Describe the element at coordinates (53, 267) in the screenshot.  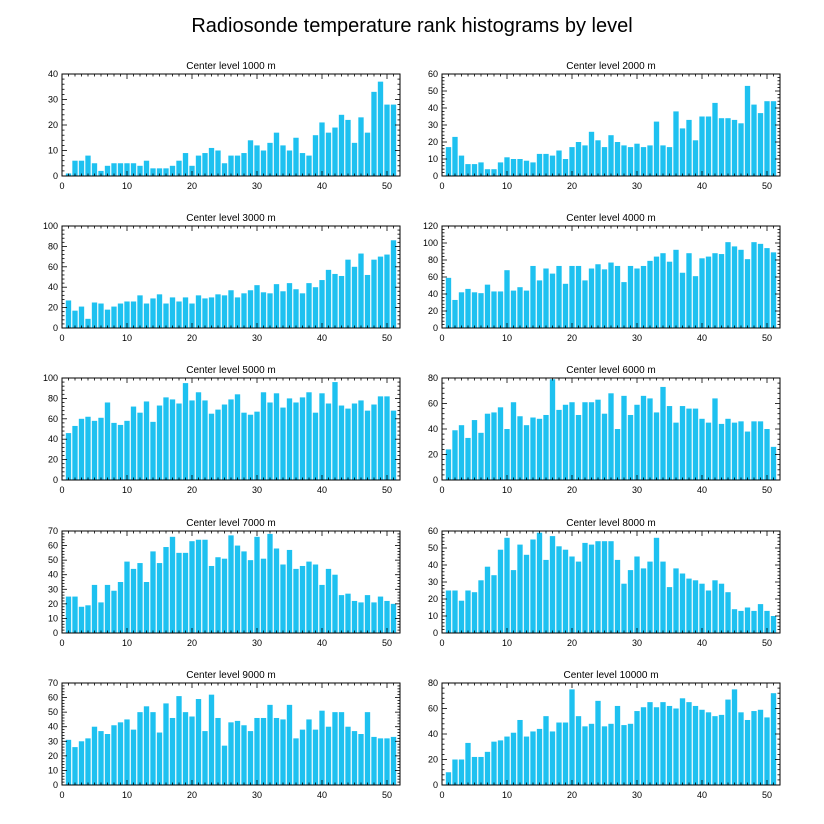
I see `y-tick-label: 60` at that location.